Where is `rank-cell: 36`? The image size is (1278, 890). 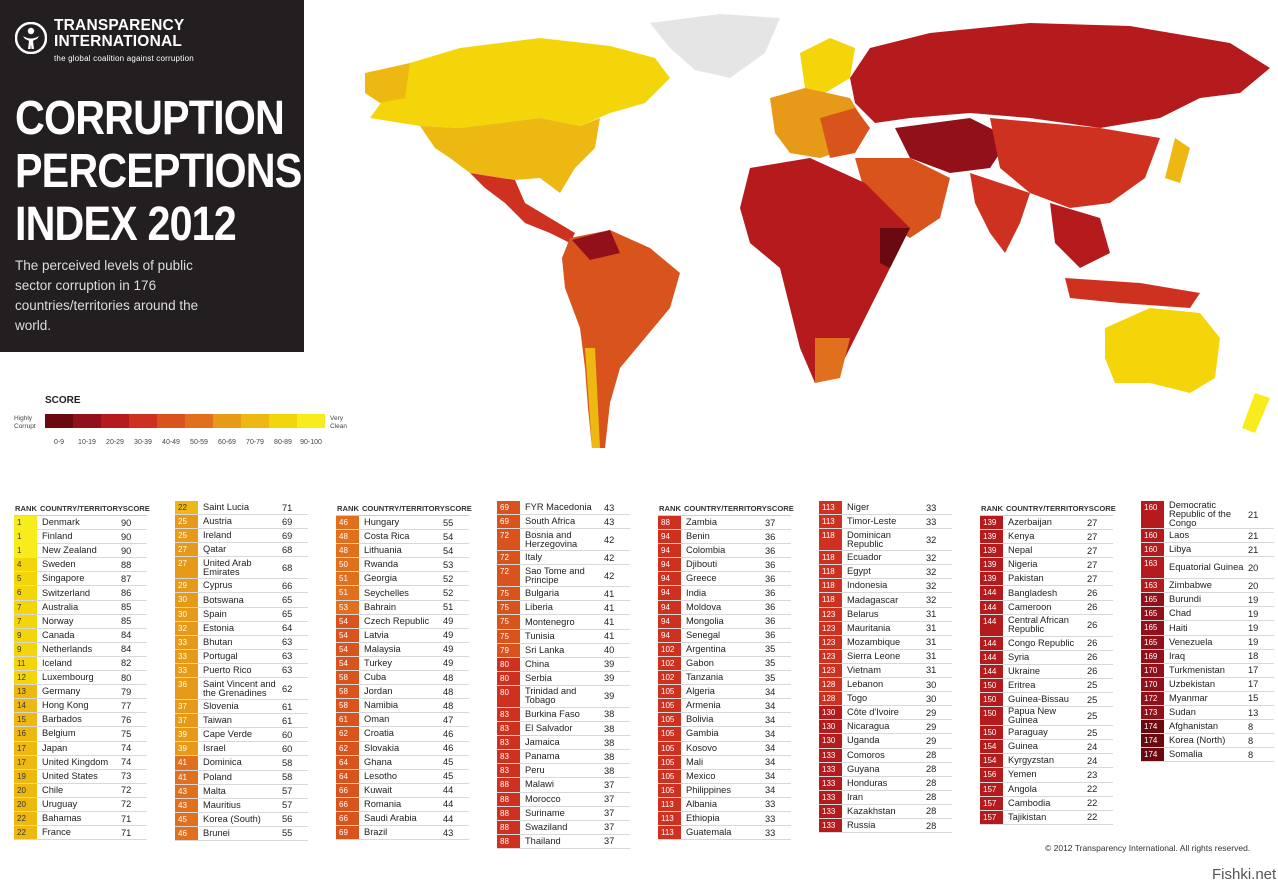 rank-cell: 36 is located at coordinates (186, 689).